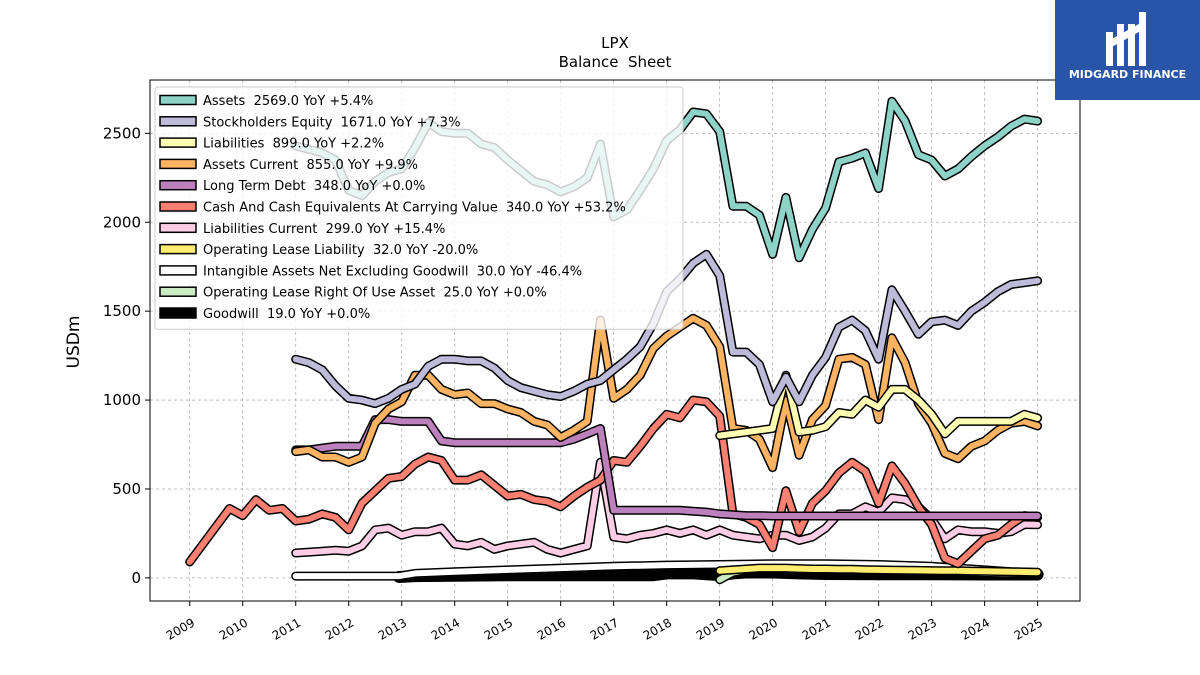 The height and width of the screenshot is (675, 1200). Describe the element at coordinates (604, 628) in the screenshot. I see `x-tick-label: 2017` at that location.